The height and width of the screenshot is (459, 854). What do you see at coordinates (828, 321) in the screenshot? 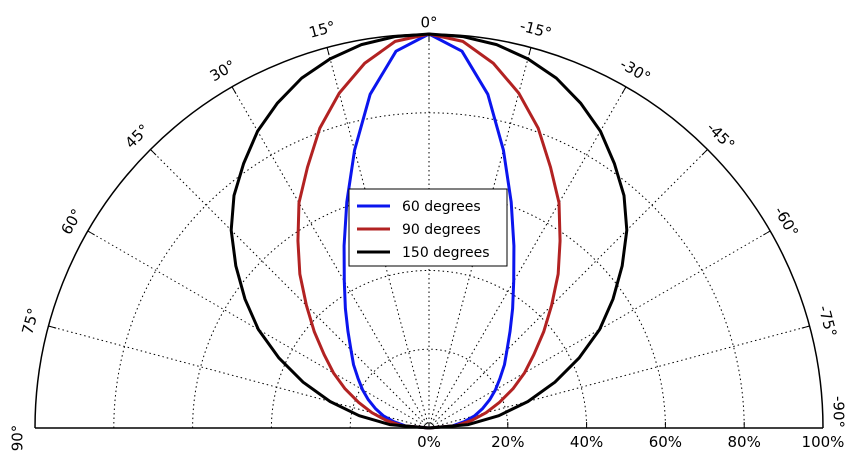
I see `angle-tick-label: -75°` at bounding box center [828, 321].